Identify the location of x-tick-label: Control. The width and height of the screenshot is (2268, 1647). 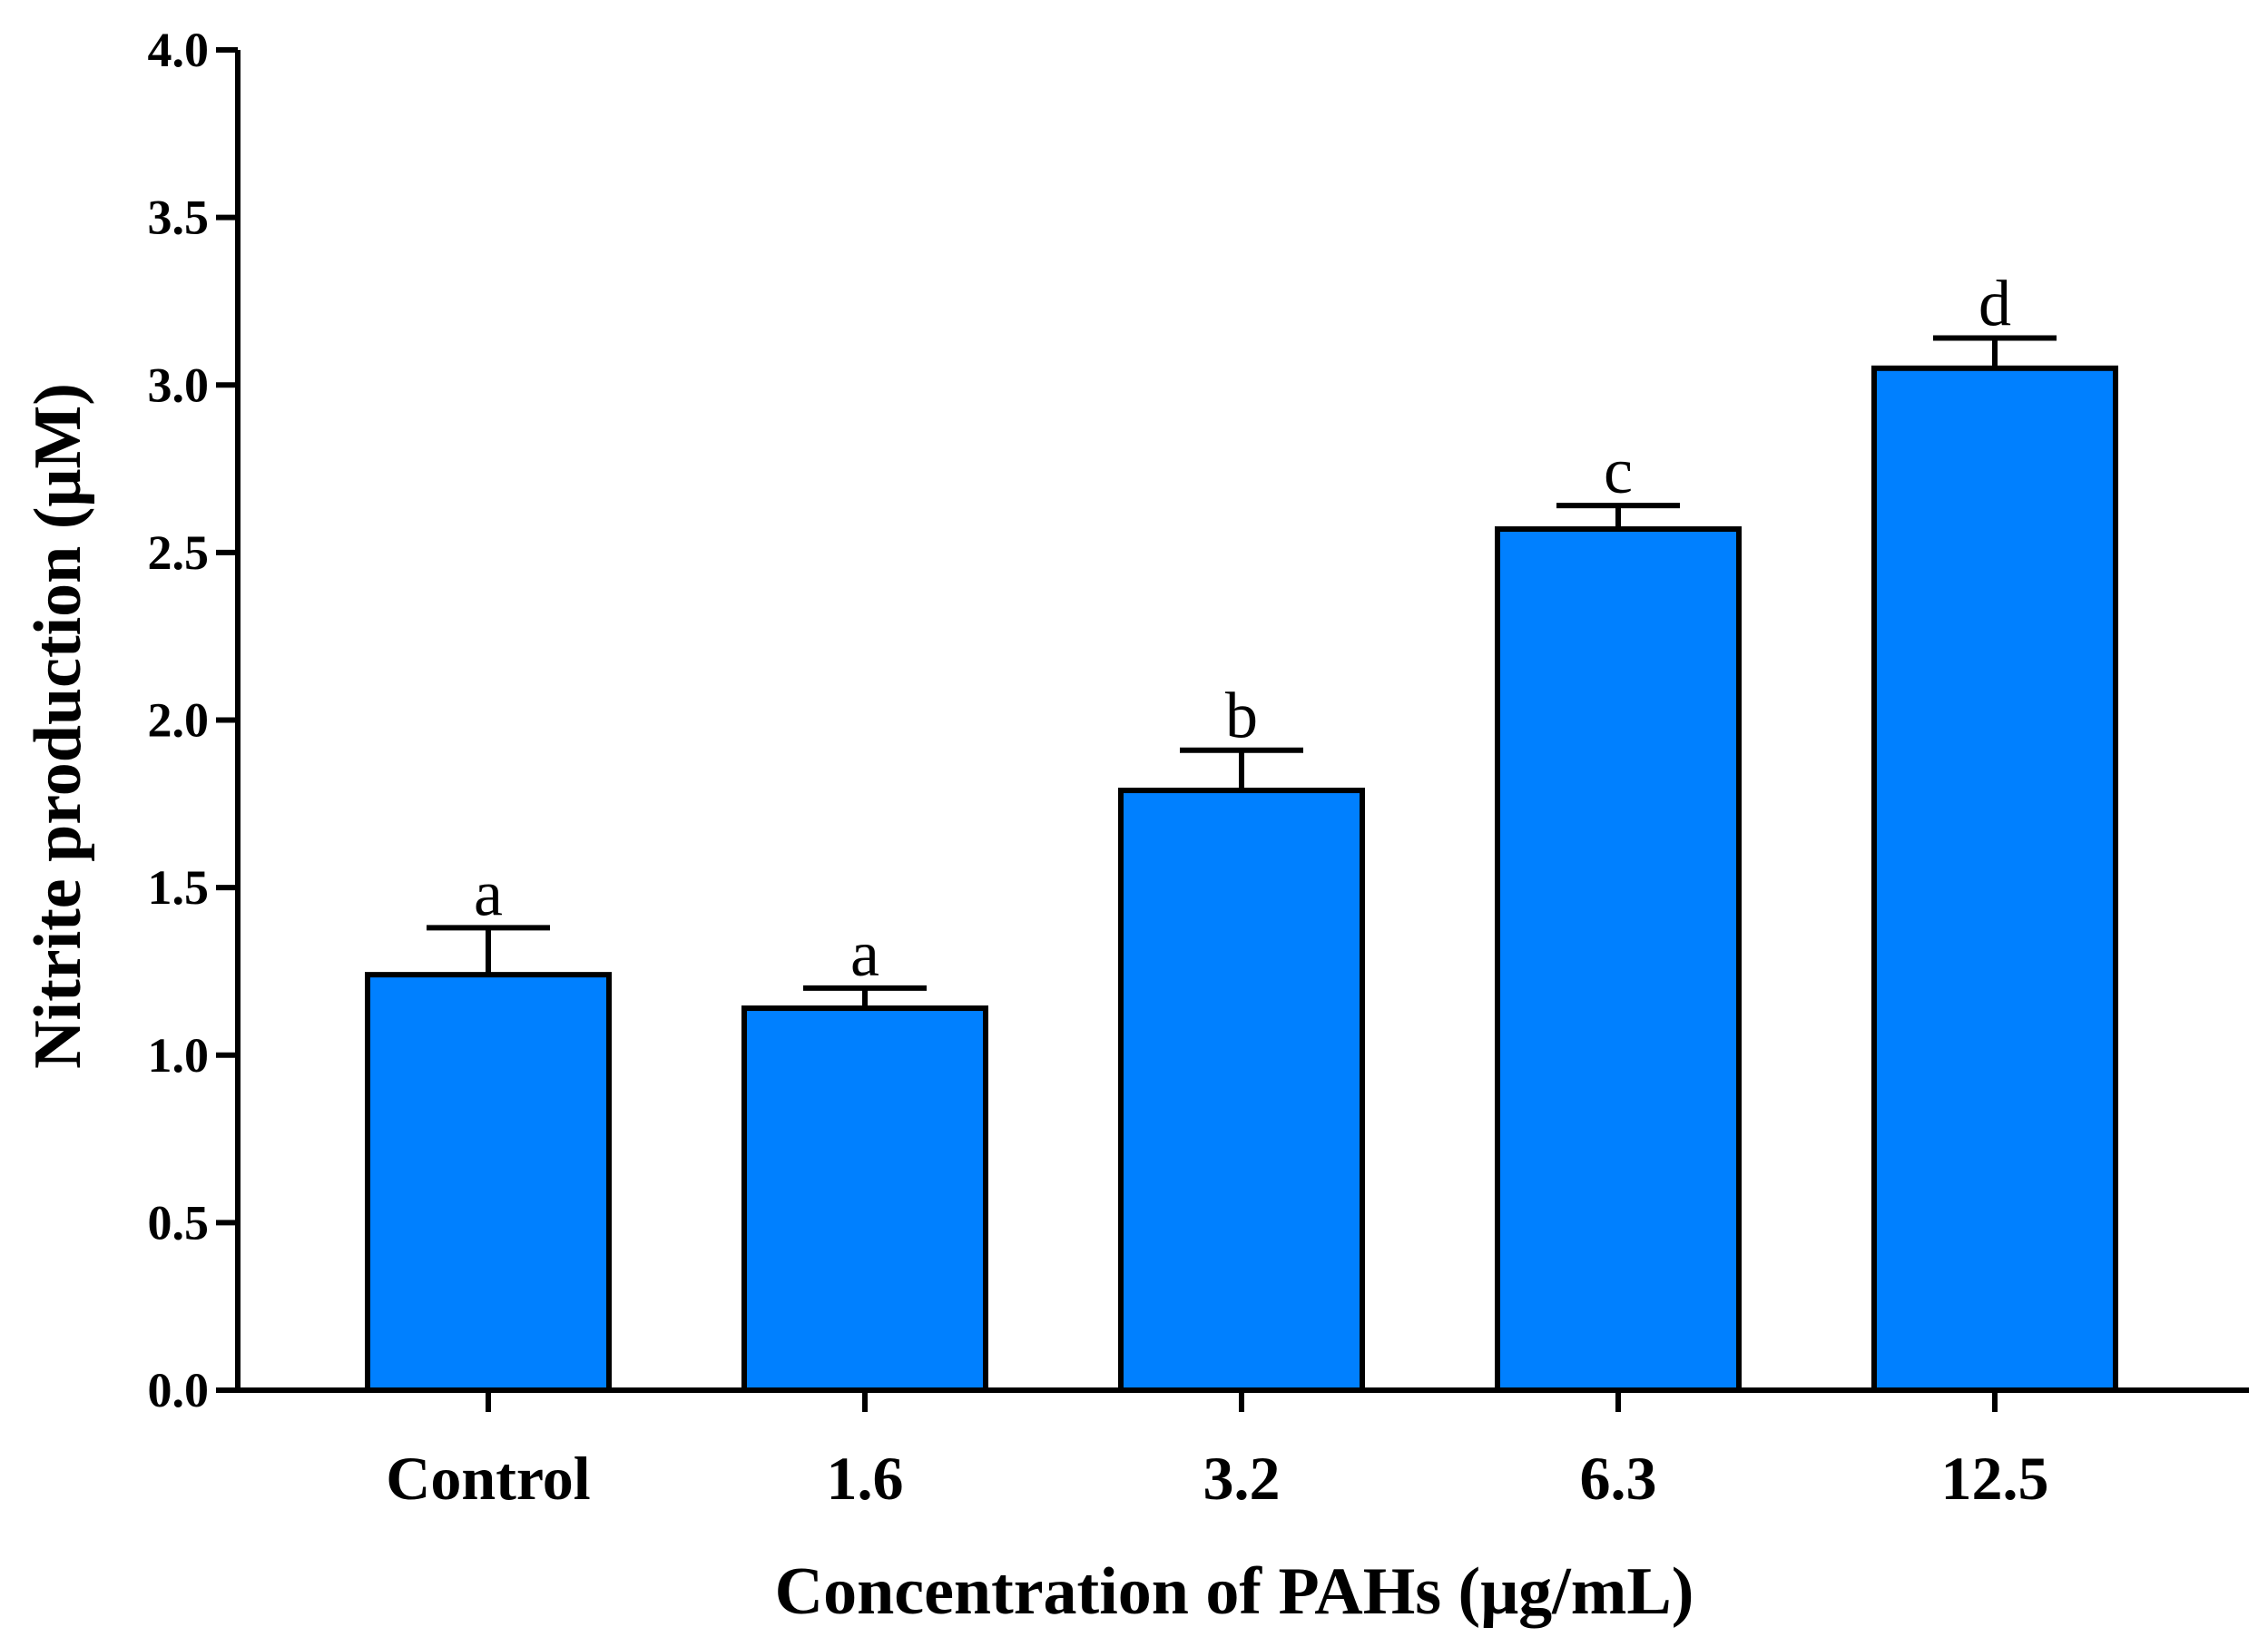
(488, 1478).